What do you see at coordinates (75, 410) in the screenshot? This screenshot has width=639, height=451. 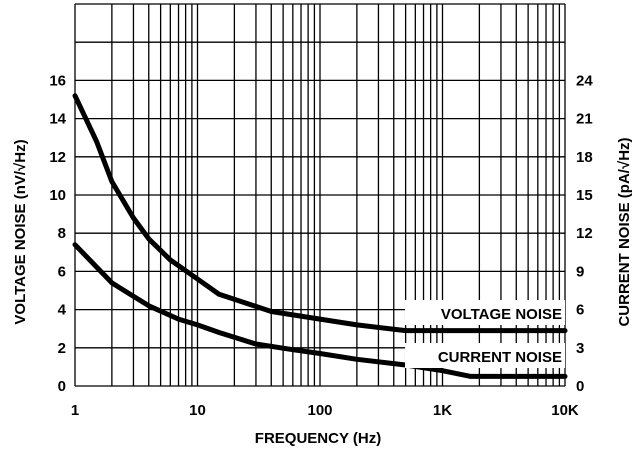 I see `x-tick-label: 1` at bounding box center [75, 410].